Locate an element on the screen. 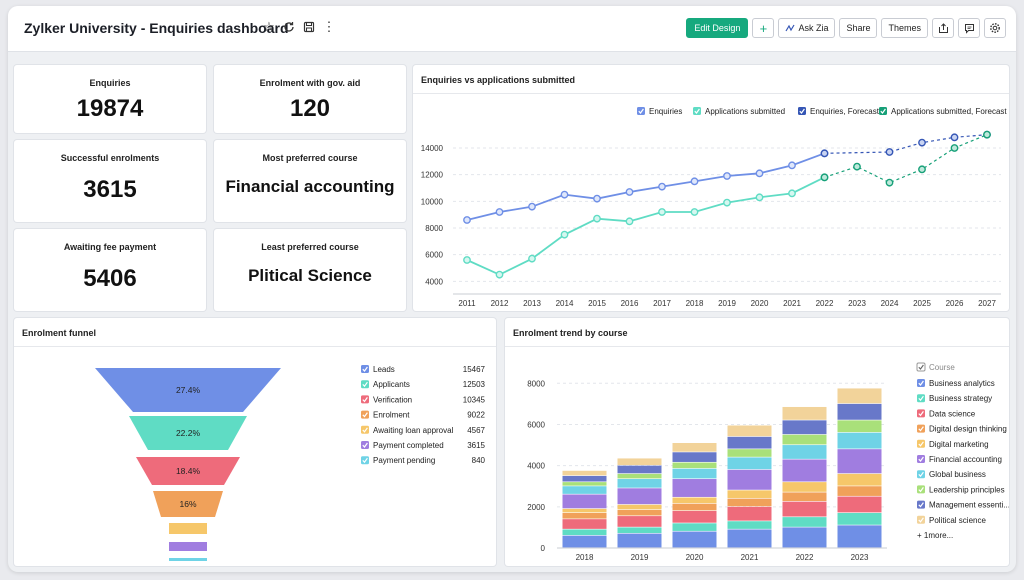  x-tick-label: 2021 is located at coordinates (792, 303).